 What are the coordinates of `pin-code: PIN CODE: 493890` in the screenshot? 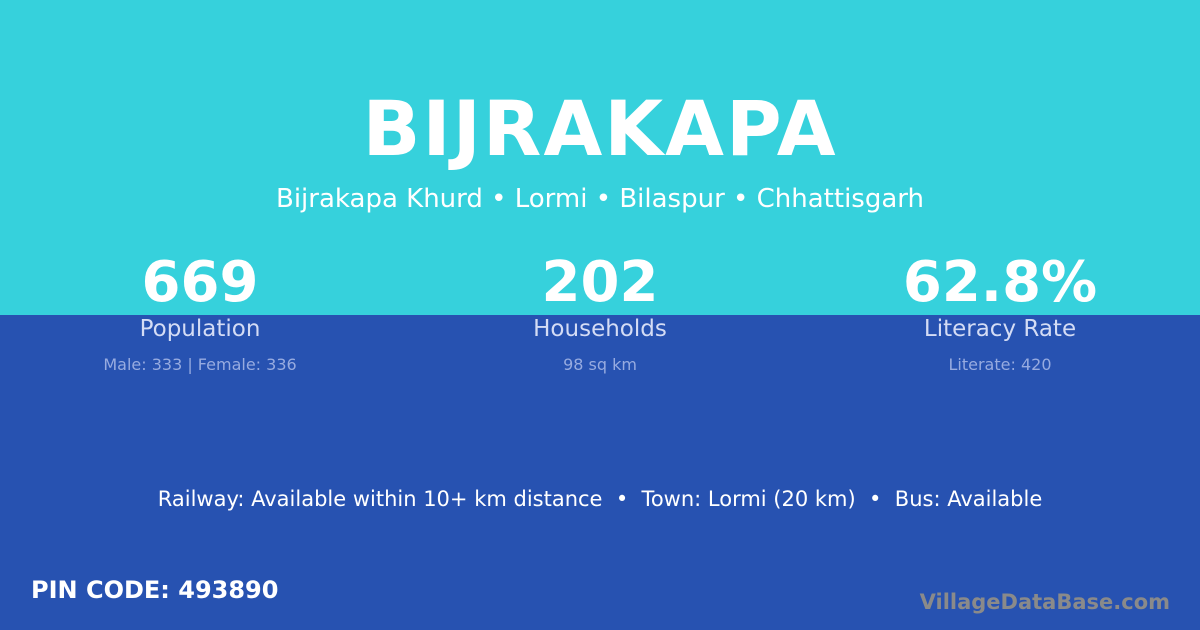 It's located at (155, 590).